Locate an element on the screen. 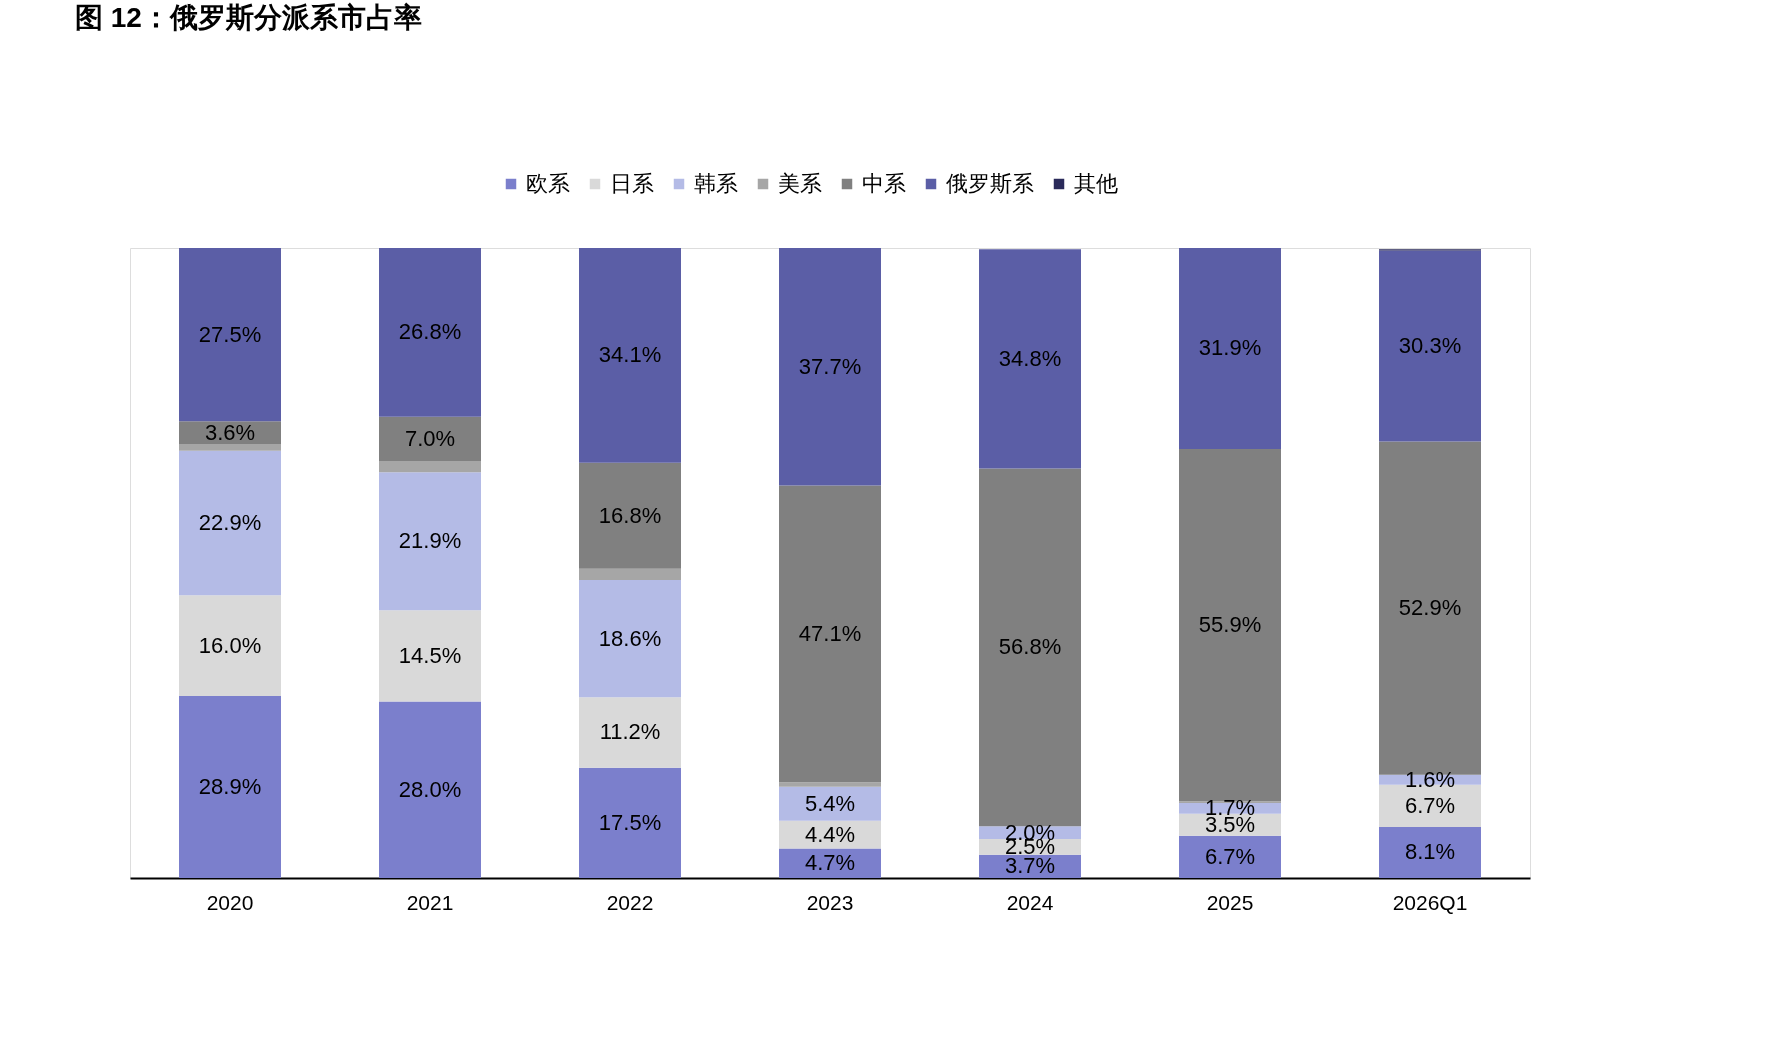 This screenshot has height=1041, width=1790. data-label: 30.3% is located at coordinates (1430, 345).